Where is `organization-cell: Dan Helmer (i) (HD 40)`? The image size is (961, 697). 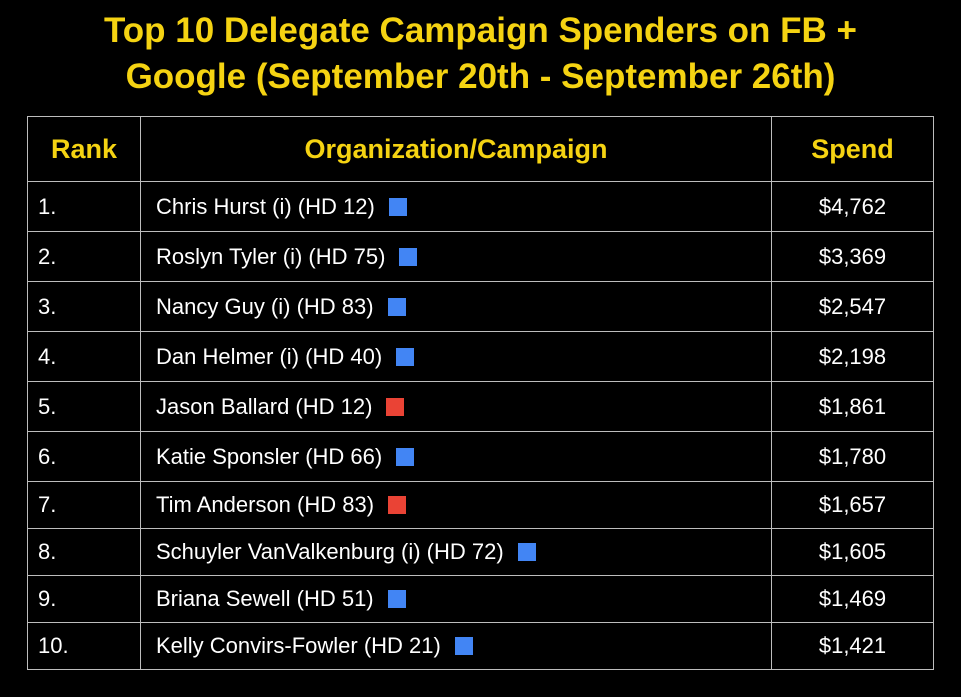
organization-cell: Dan Helmer (i) (HD 40) is located at coordinates (456, 356).